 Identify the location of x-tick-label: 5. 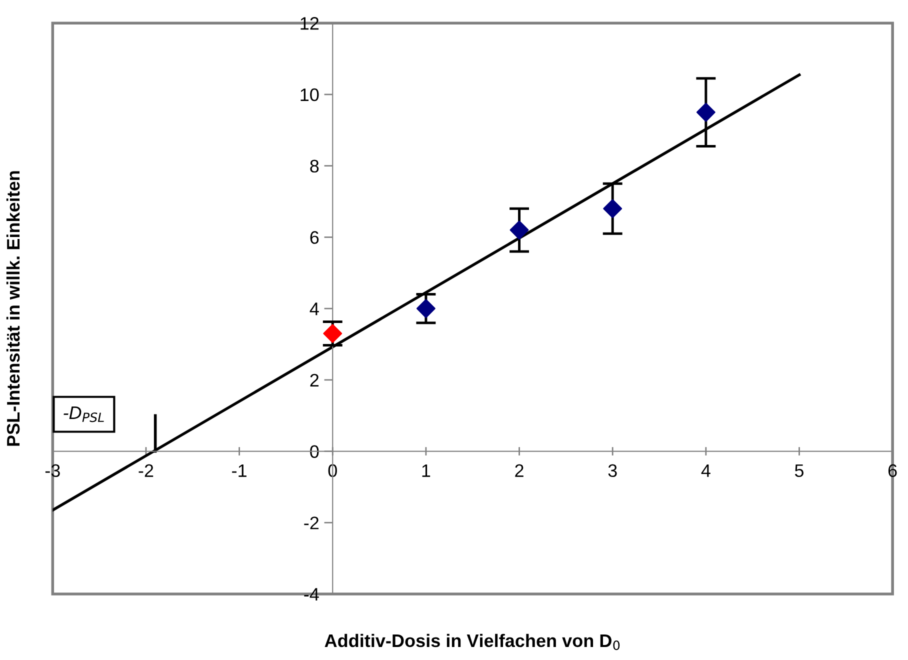
(799, 471).